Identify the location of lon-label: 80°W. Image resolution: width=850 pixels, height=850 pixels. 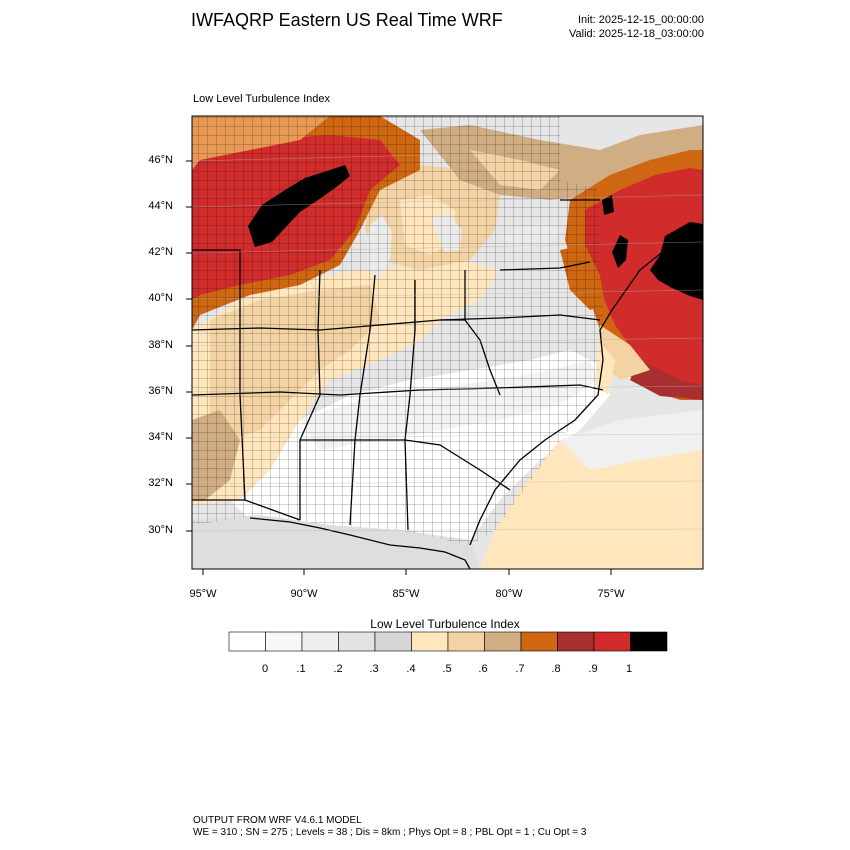
(509, 594).